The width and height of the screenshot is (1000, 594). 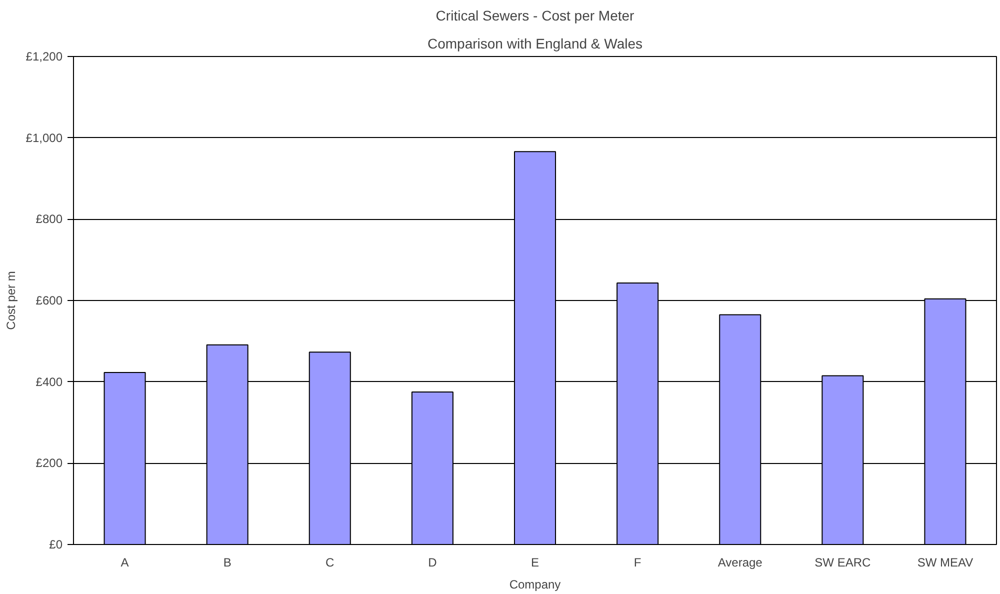 What do you see at coordinates (740, 563) in the screenshot?
I see `x-tick-label: Average` at bounding box center [740, 563].